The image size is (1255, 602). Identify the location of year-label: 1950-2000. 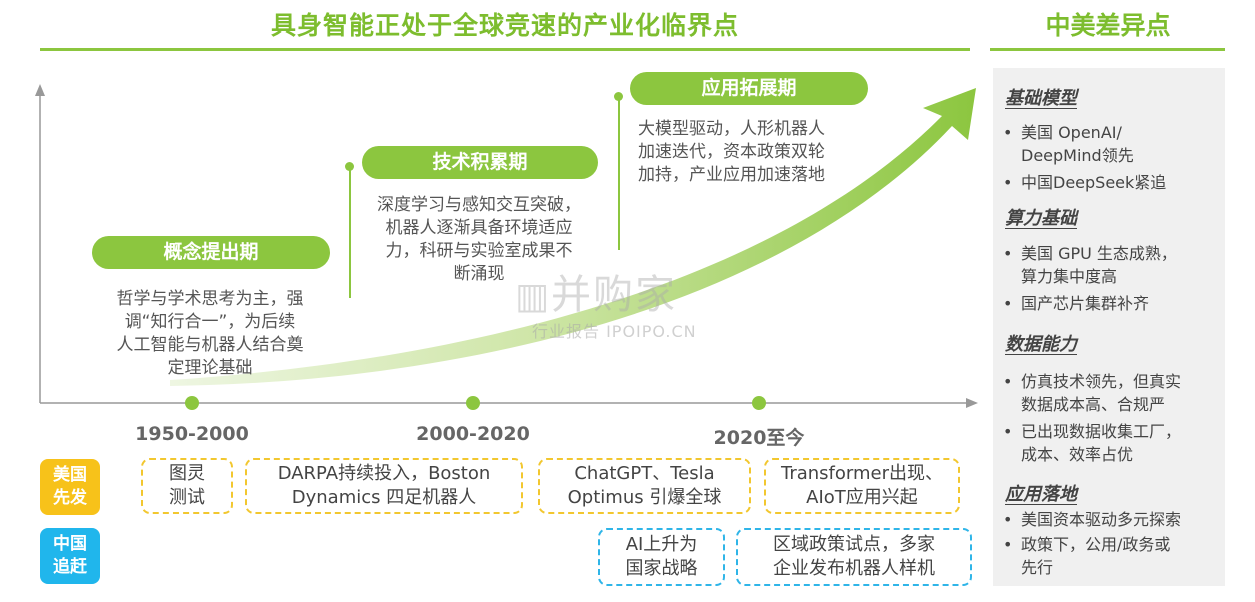
(192, 434).